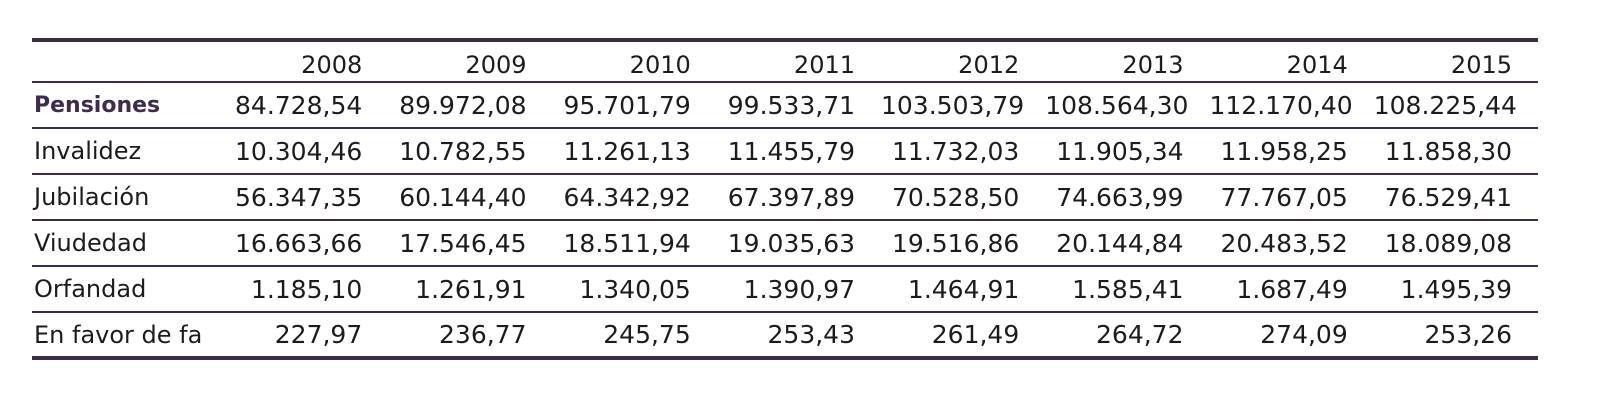 This screenshot has width=1606, height=413. What do you see at coordinates (306, 105) in the screenshot?
I see `table-cell: 84.728,54` at bounding box center [306, 105].